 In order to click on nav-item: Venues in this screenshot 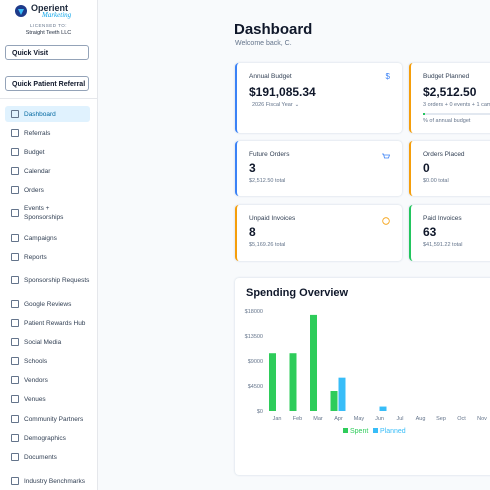, I will do `click(47, 399)`.